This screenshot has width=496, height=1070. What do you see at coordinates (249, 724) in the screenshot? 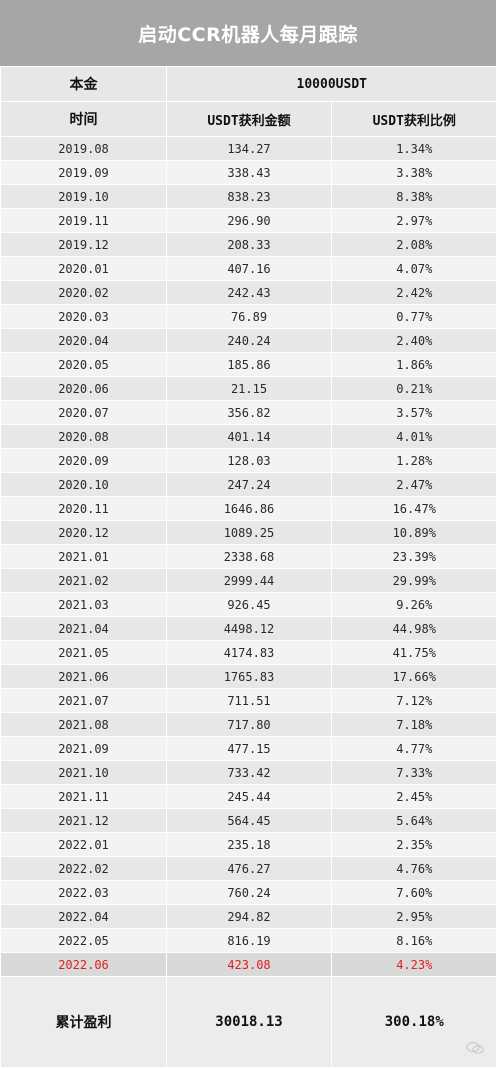
I see `cell-profit: 717.80` at bounding box center [249, 724].